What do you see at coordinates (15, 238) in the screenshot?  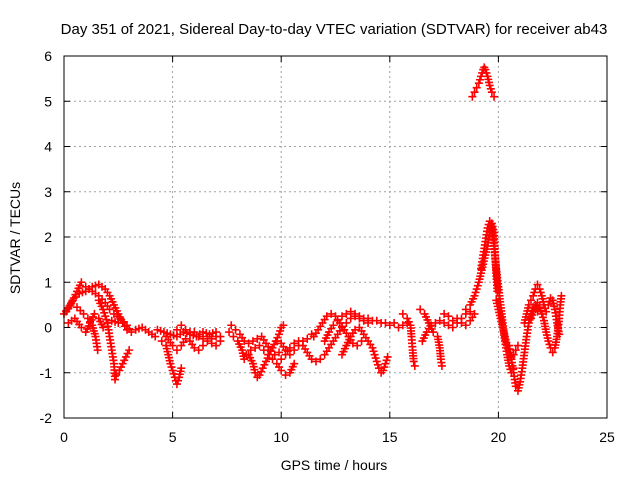 I see `y-axis-label: SDTVAR / TECUs` at bounding box center [15, 238].